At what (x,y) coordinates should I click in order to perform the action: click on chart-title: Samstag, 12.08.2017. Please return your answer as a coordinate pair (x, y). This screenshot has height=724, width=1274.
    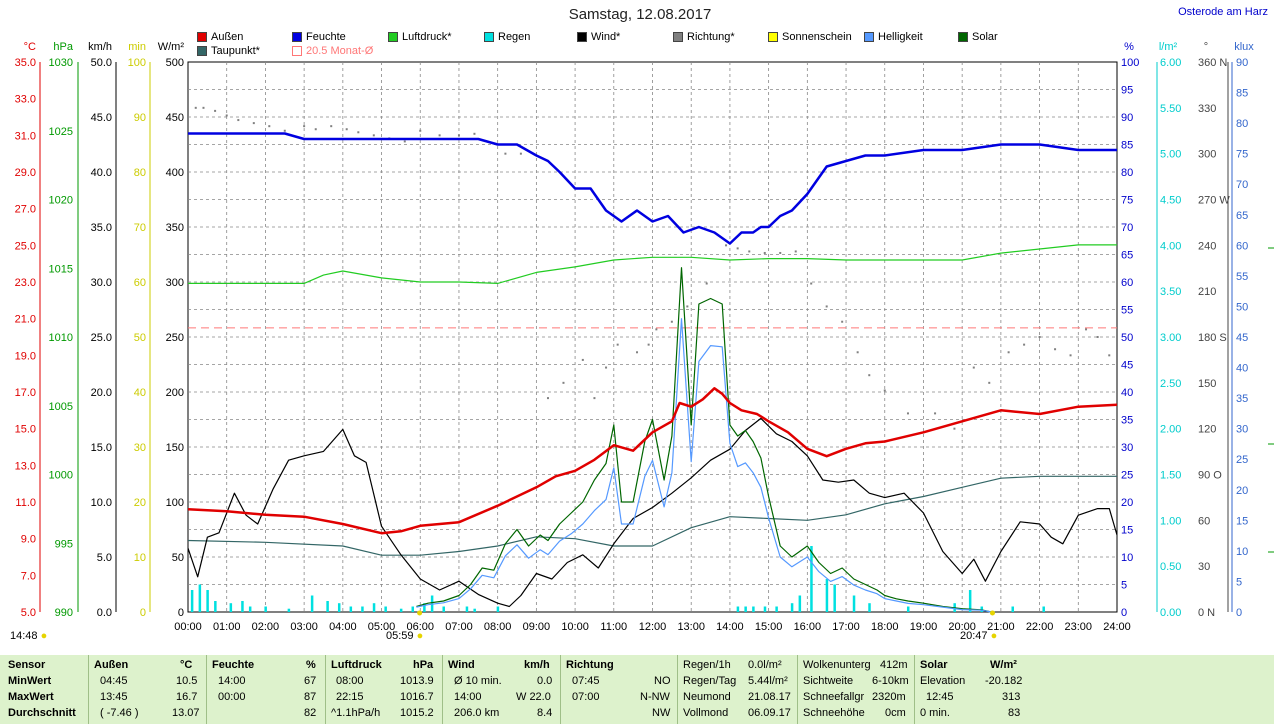
    Looking at the image, I should click on (640, 14).